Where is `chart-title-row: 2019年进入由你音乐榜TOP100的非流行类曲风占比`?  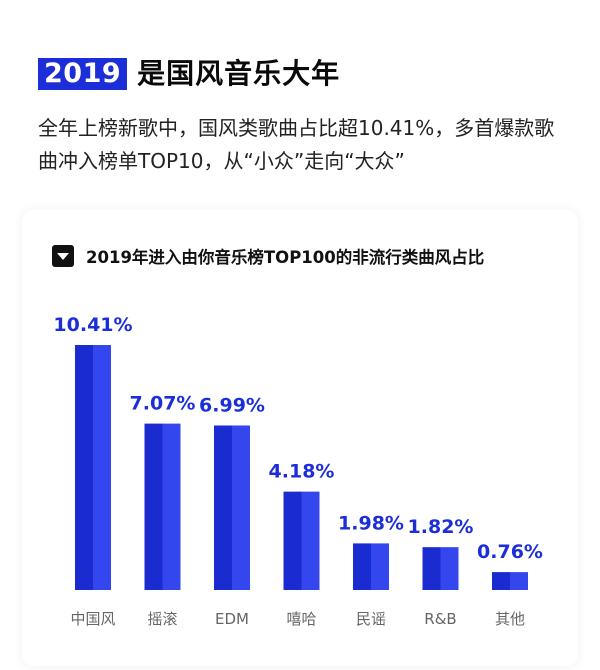 chart-title-row: 2019年进入由你音乐榜TOP100的非流行类曲风占比 is located at coordinates (268, 256).